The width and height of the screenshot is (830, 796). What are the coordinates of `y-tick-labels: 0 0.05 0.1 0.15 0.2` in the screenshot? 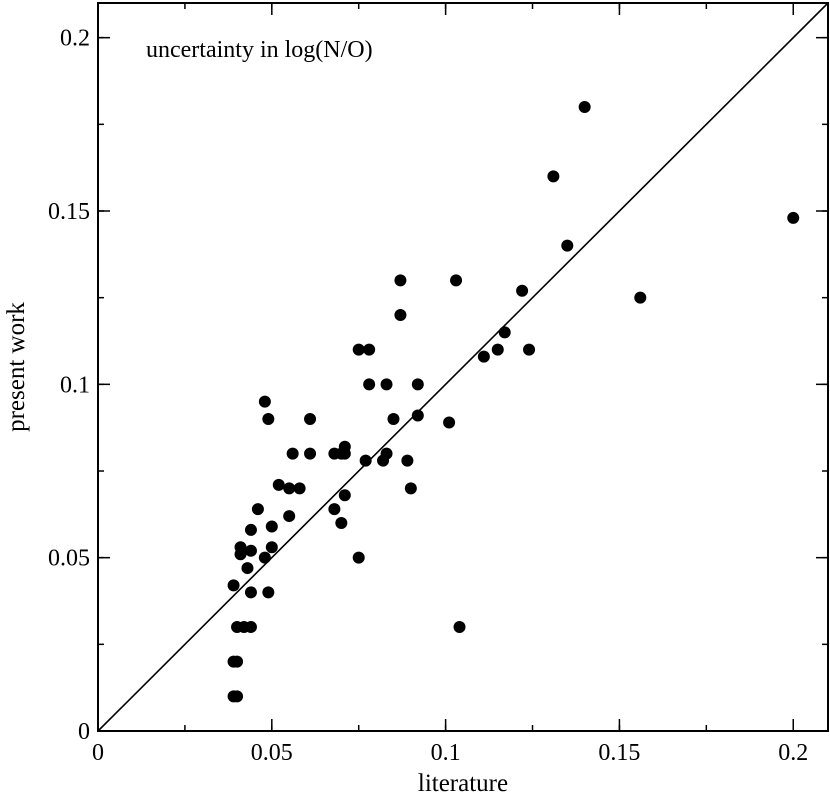 It's located at (69, 385).